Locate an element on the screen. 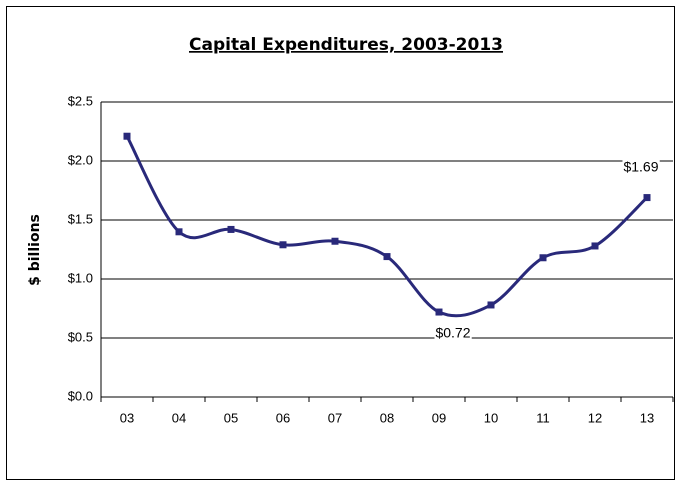  data-label: $0.72 is located at coordinates (452, 333).